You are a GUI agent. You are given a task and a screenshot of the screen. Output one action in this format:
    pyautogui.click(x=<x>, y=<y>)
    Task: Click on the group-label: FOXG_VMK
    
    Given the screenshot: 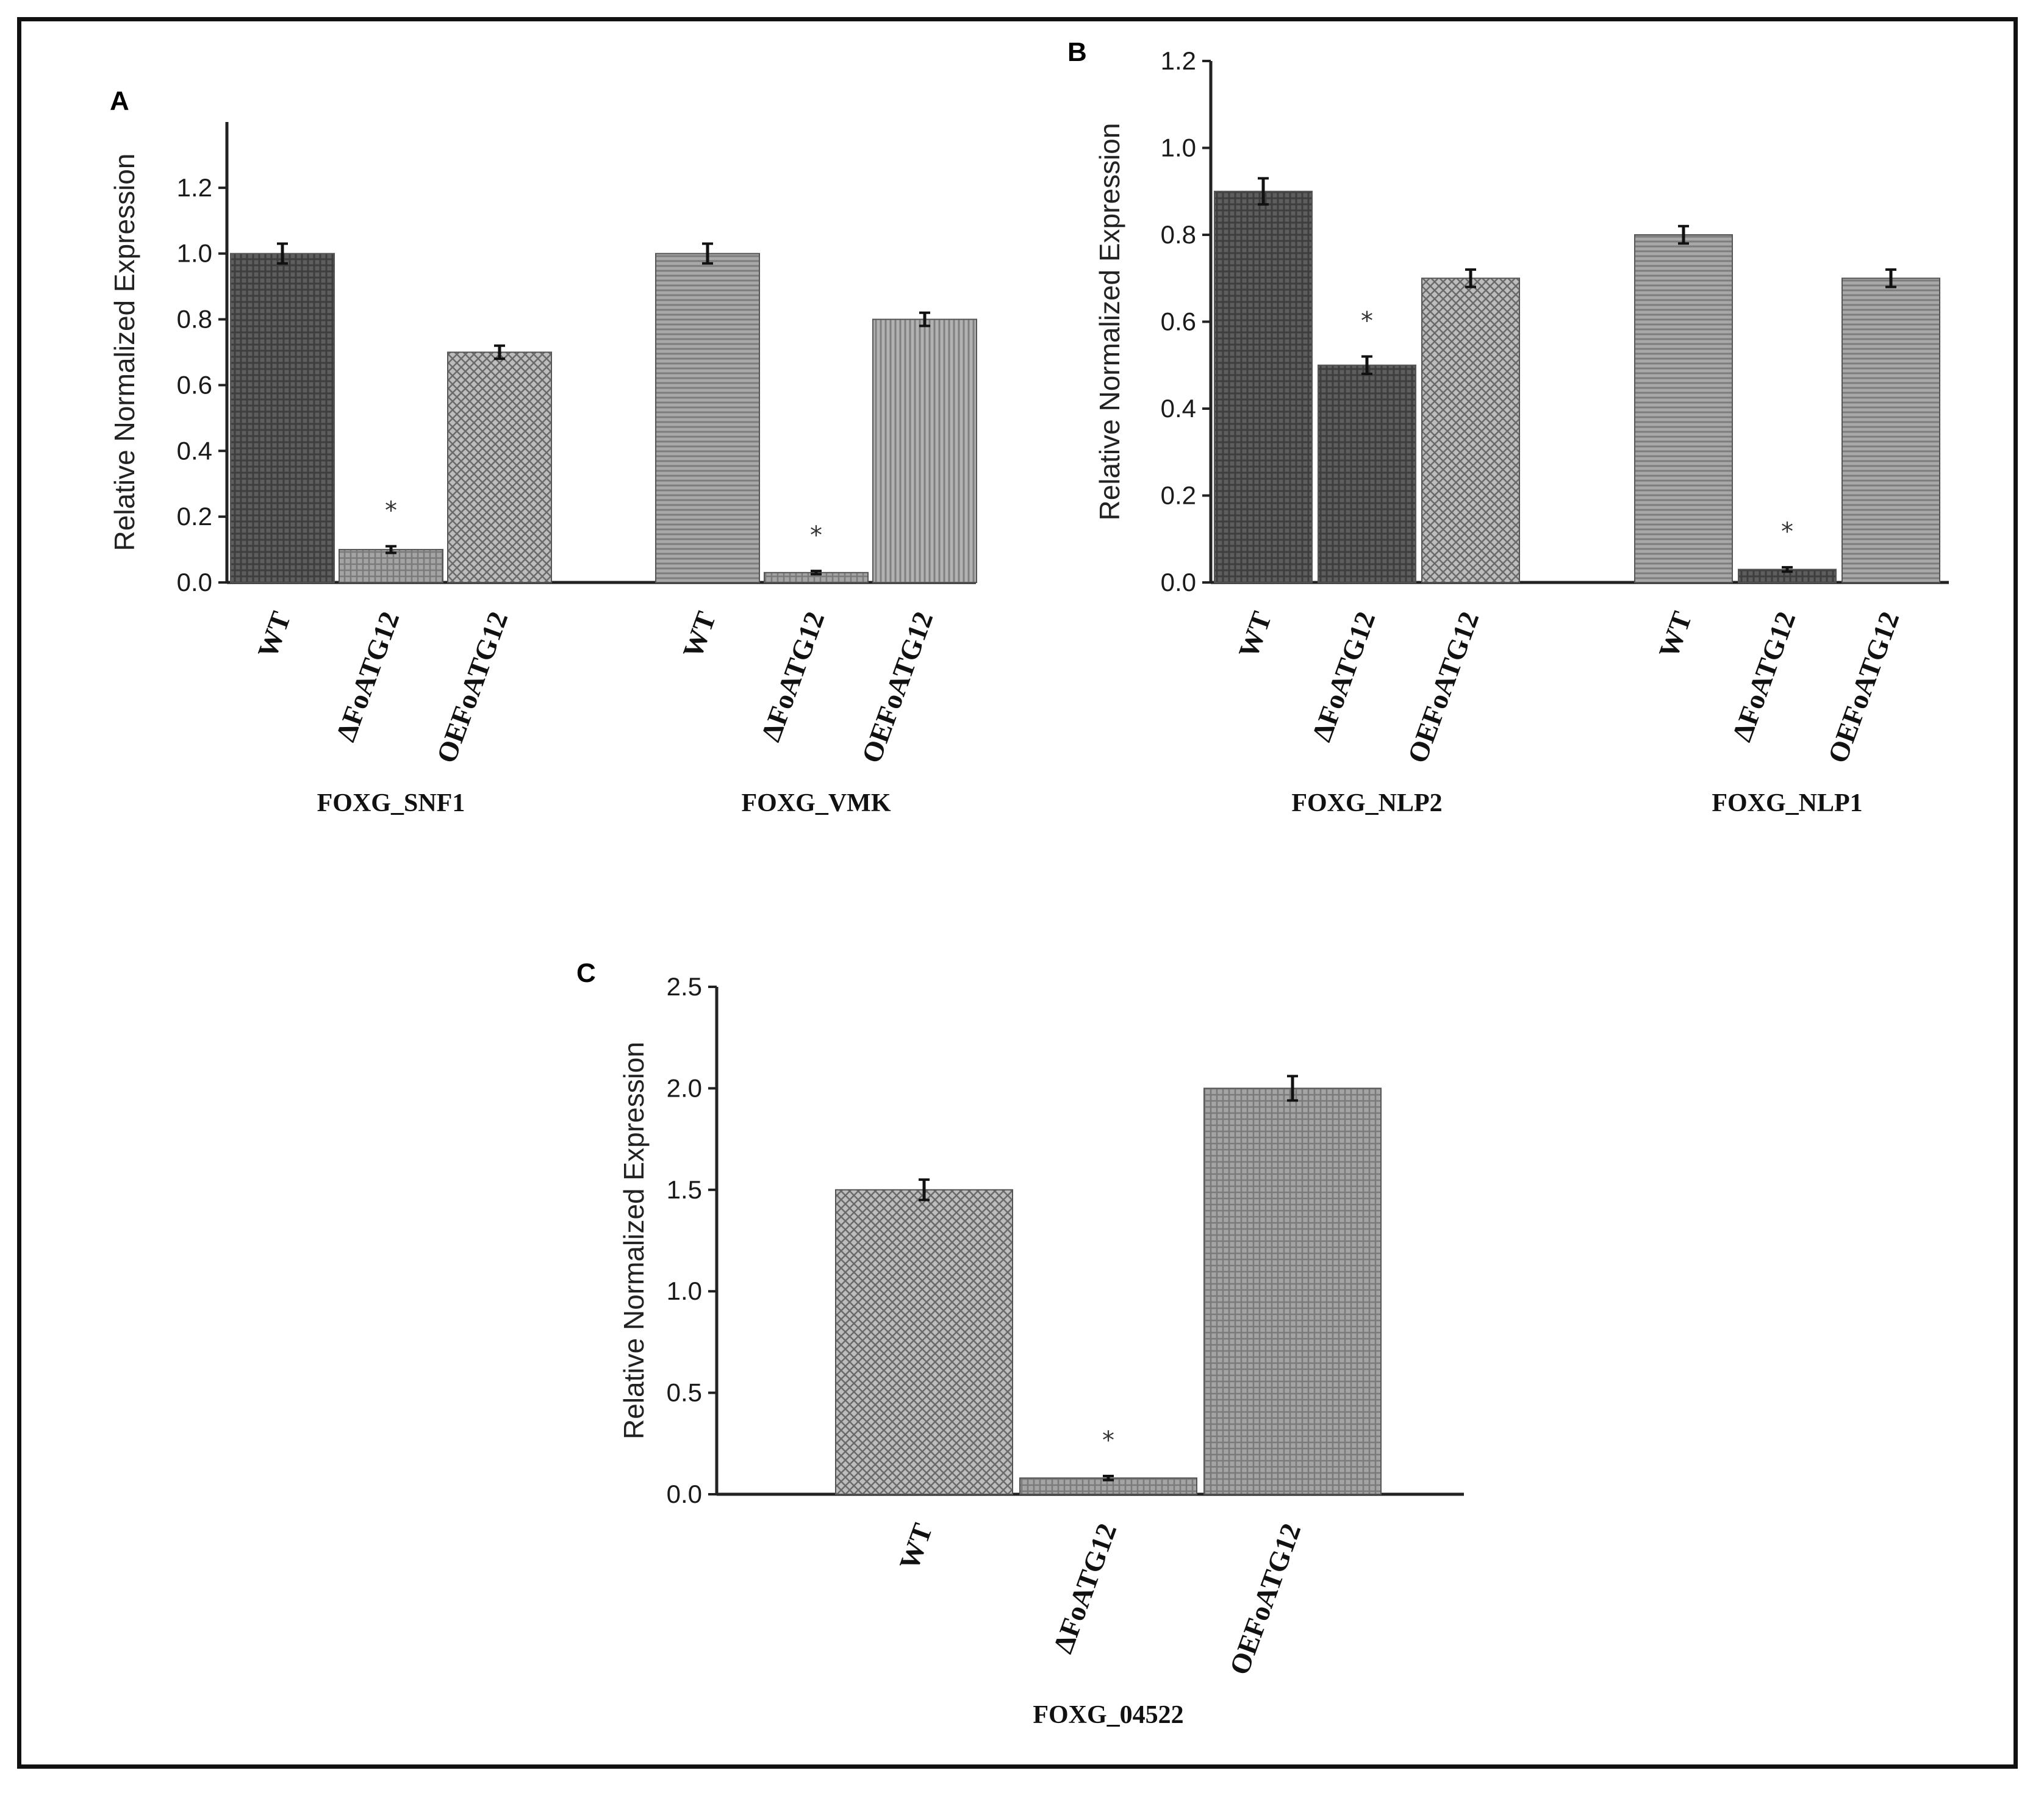 What is the action you would take?
    pyautogui.click(x=816, y=803)
    